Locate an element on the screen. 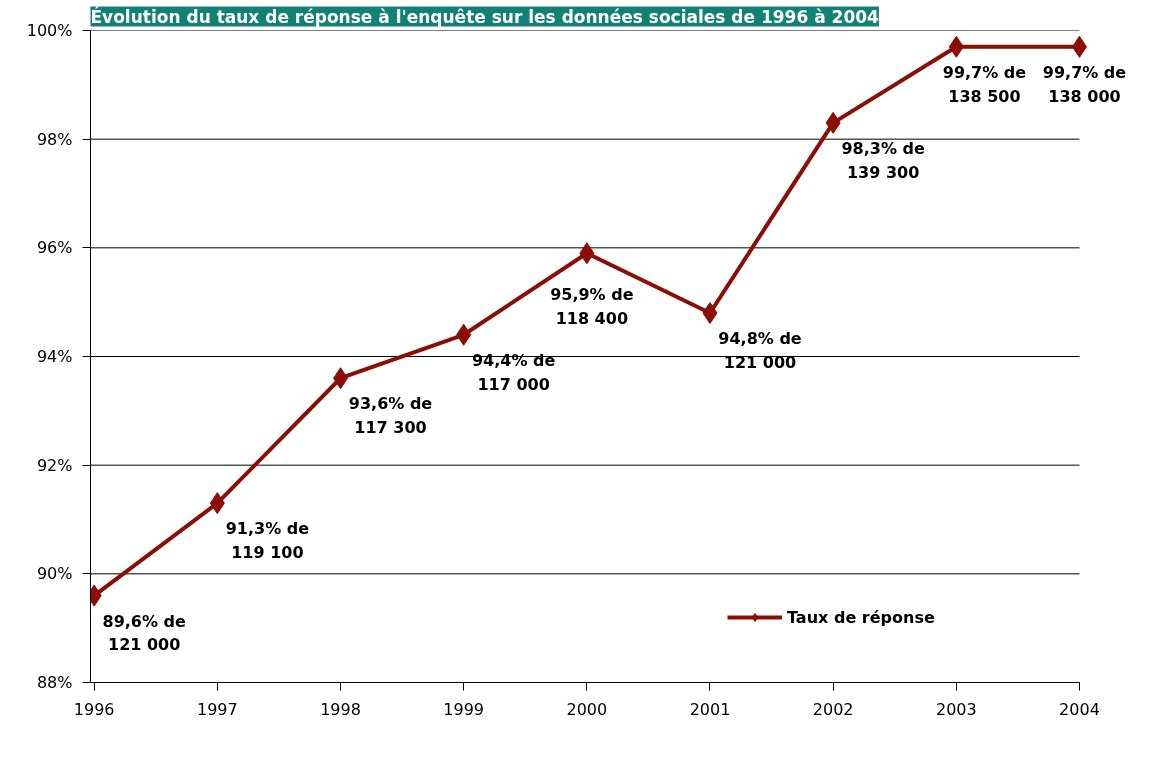  x-tick-label: 1996 is located at coordinates (94, 709).